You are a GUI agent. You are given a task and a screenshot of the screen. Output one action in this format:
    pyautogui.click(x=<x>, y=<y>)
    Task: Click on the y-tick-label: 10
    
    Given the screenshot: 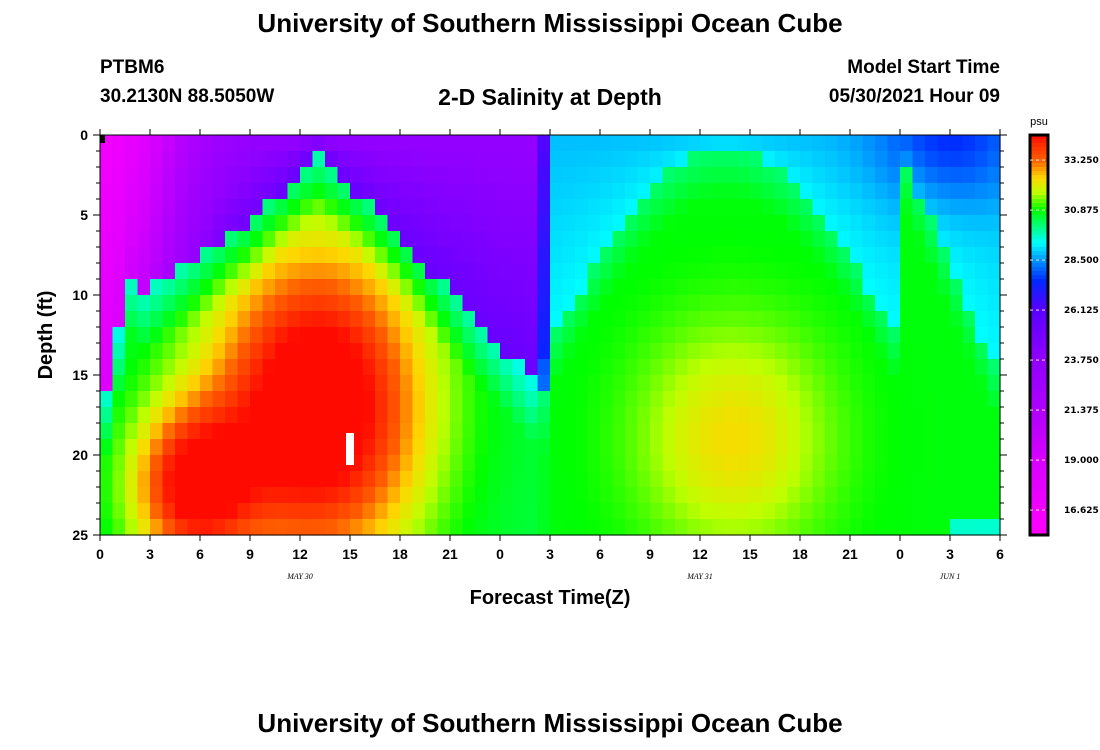 What is the action you would take?
    pyautogui.click(x=80, y=295)
    